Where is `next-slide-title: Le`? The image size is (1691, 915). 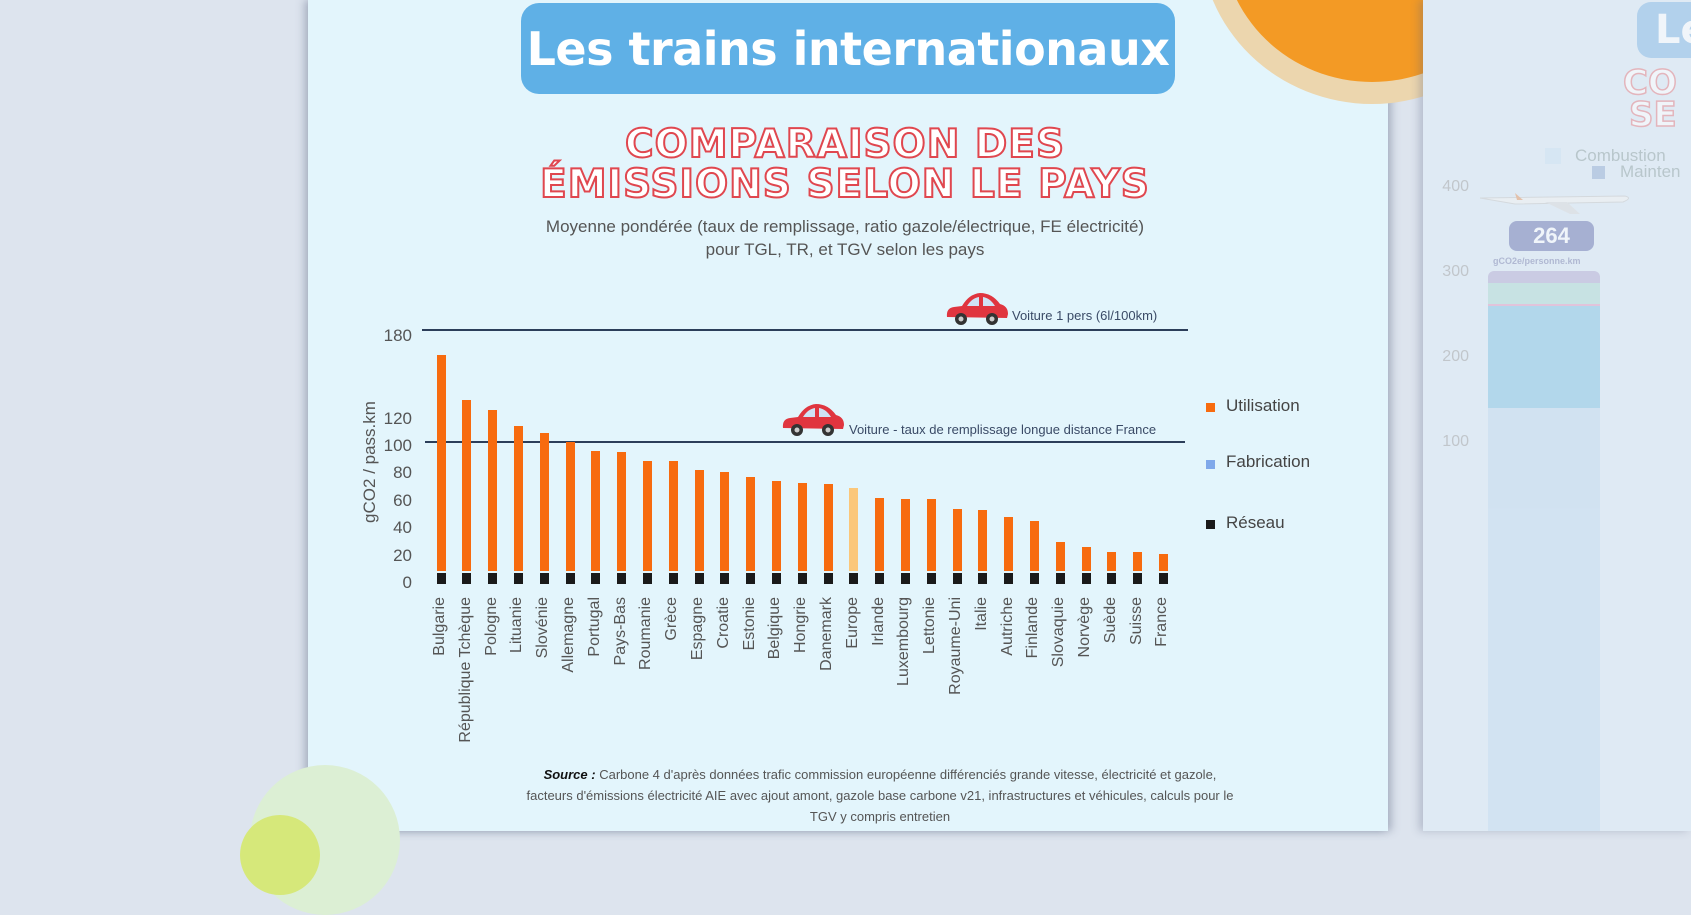
next-slide-title: Le is located at coordinates (1664, 30).